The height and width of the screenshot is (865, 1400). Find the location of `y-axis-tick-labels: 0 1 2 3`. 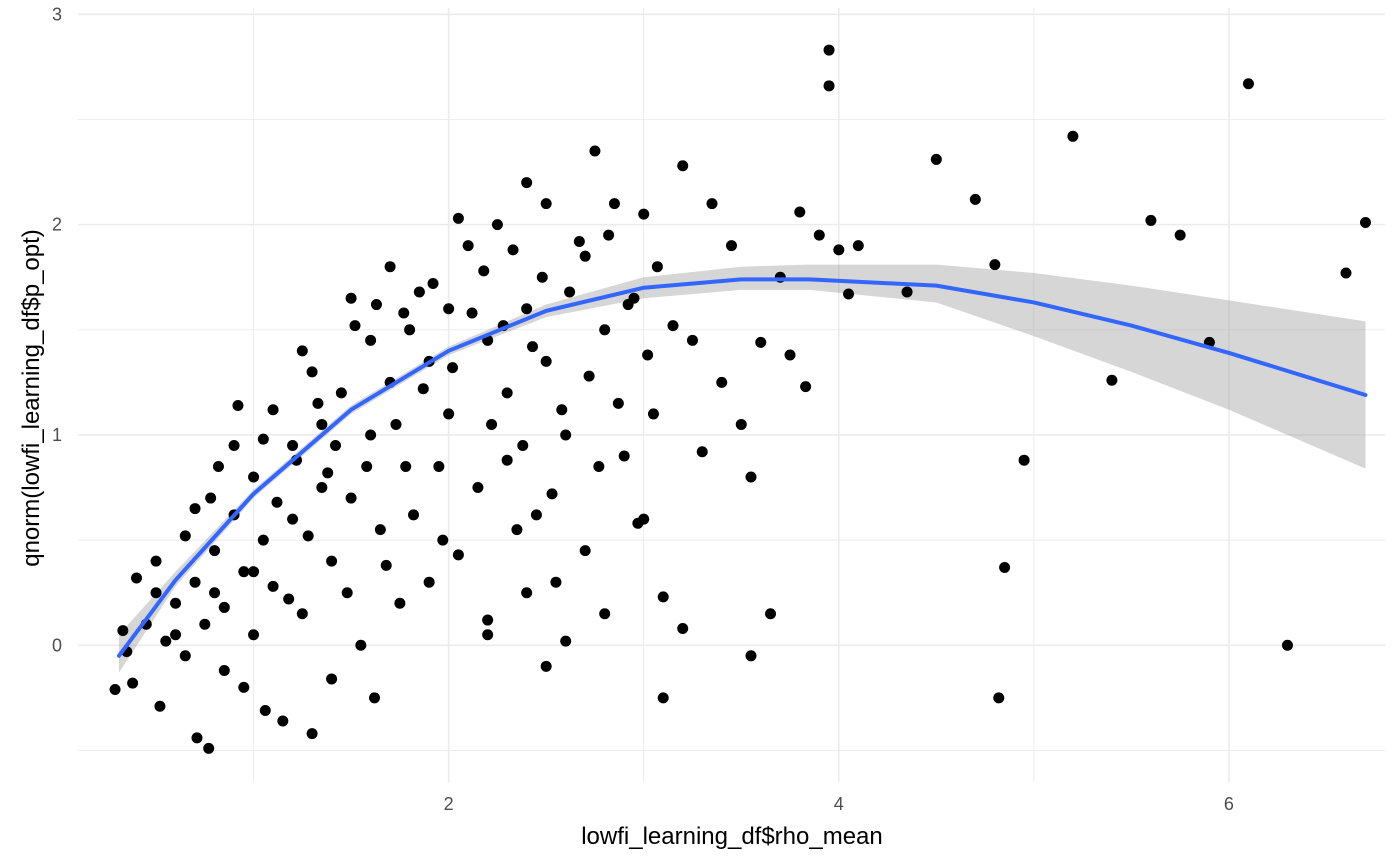

y-axis-tick-labels: 0 1 2 3 is located at coordinates (57, 329).